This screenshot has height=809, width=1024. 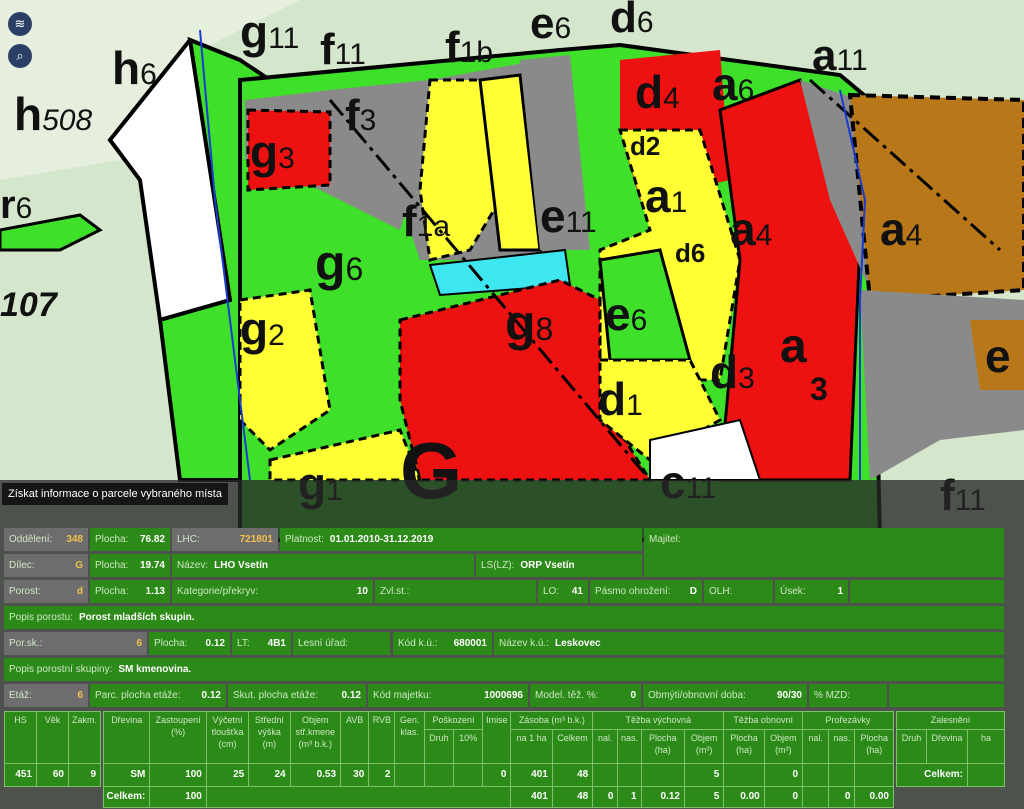 What do you see at coordinates (567, 695) in the screenshot?
I see `label: Model. těž. %:` at bounding box center [567, 695].